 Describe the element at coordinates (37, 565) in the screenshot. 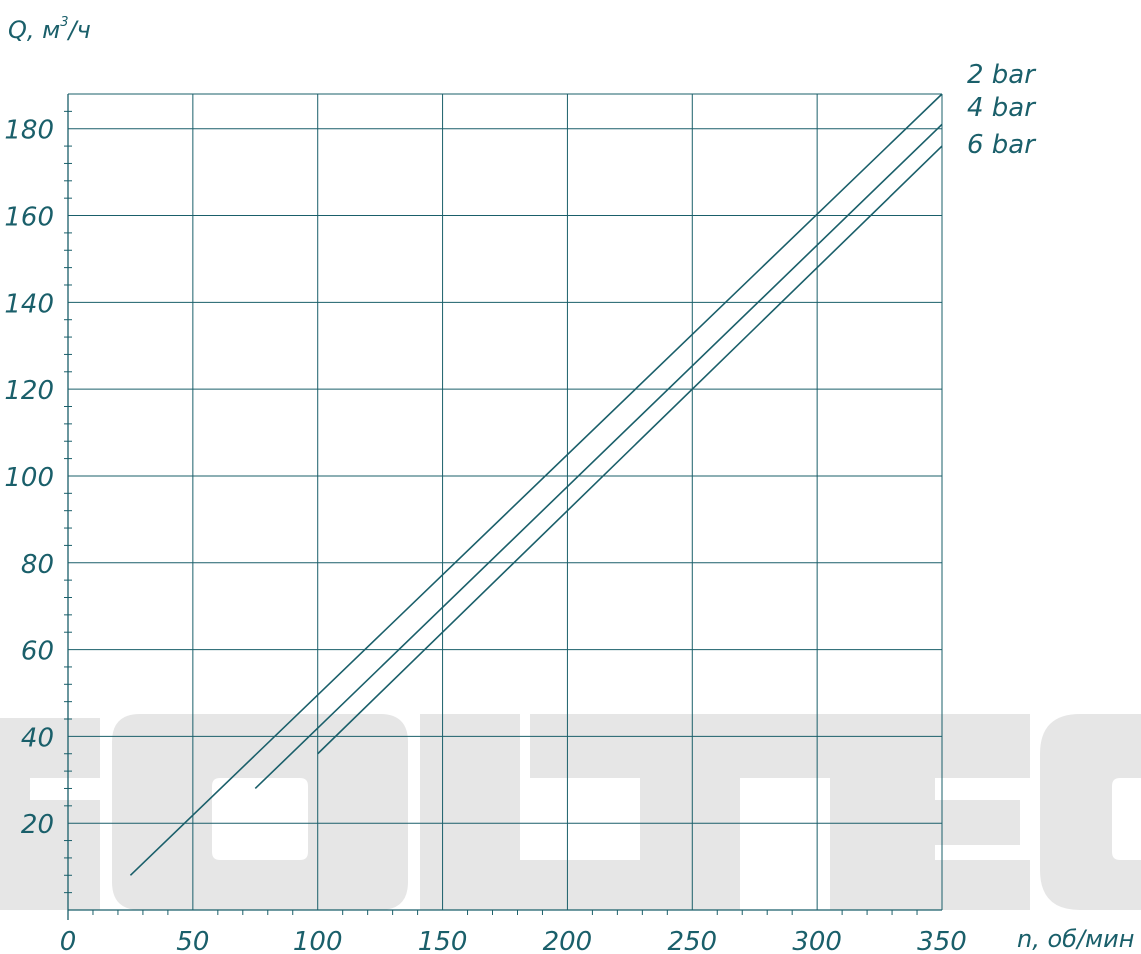

I see `y-tick-label-80: 80` at that location.